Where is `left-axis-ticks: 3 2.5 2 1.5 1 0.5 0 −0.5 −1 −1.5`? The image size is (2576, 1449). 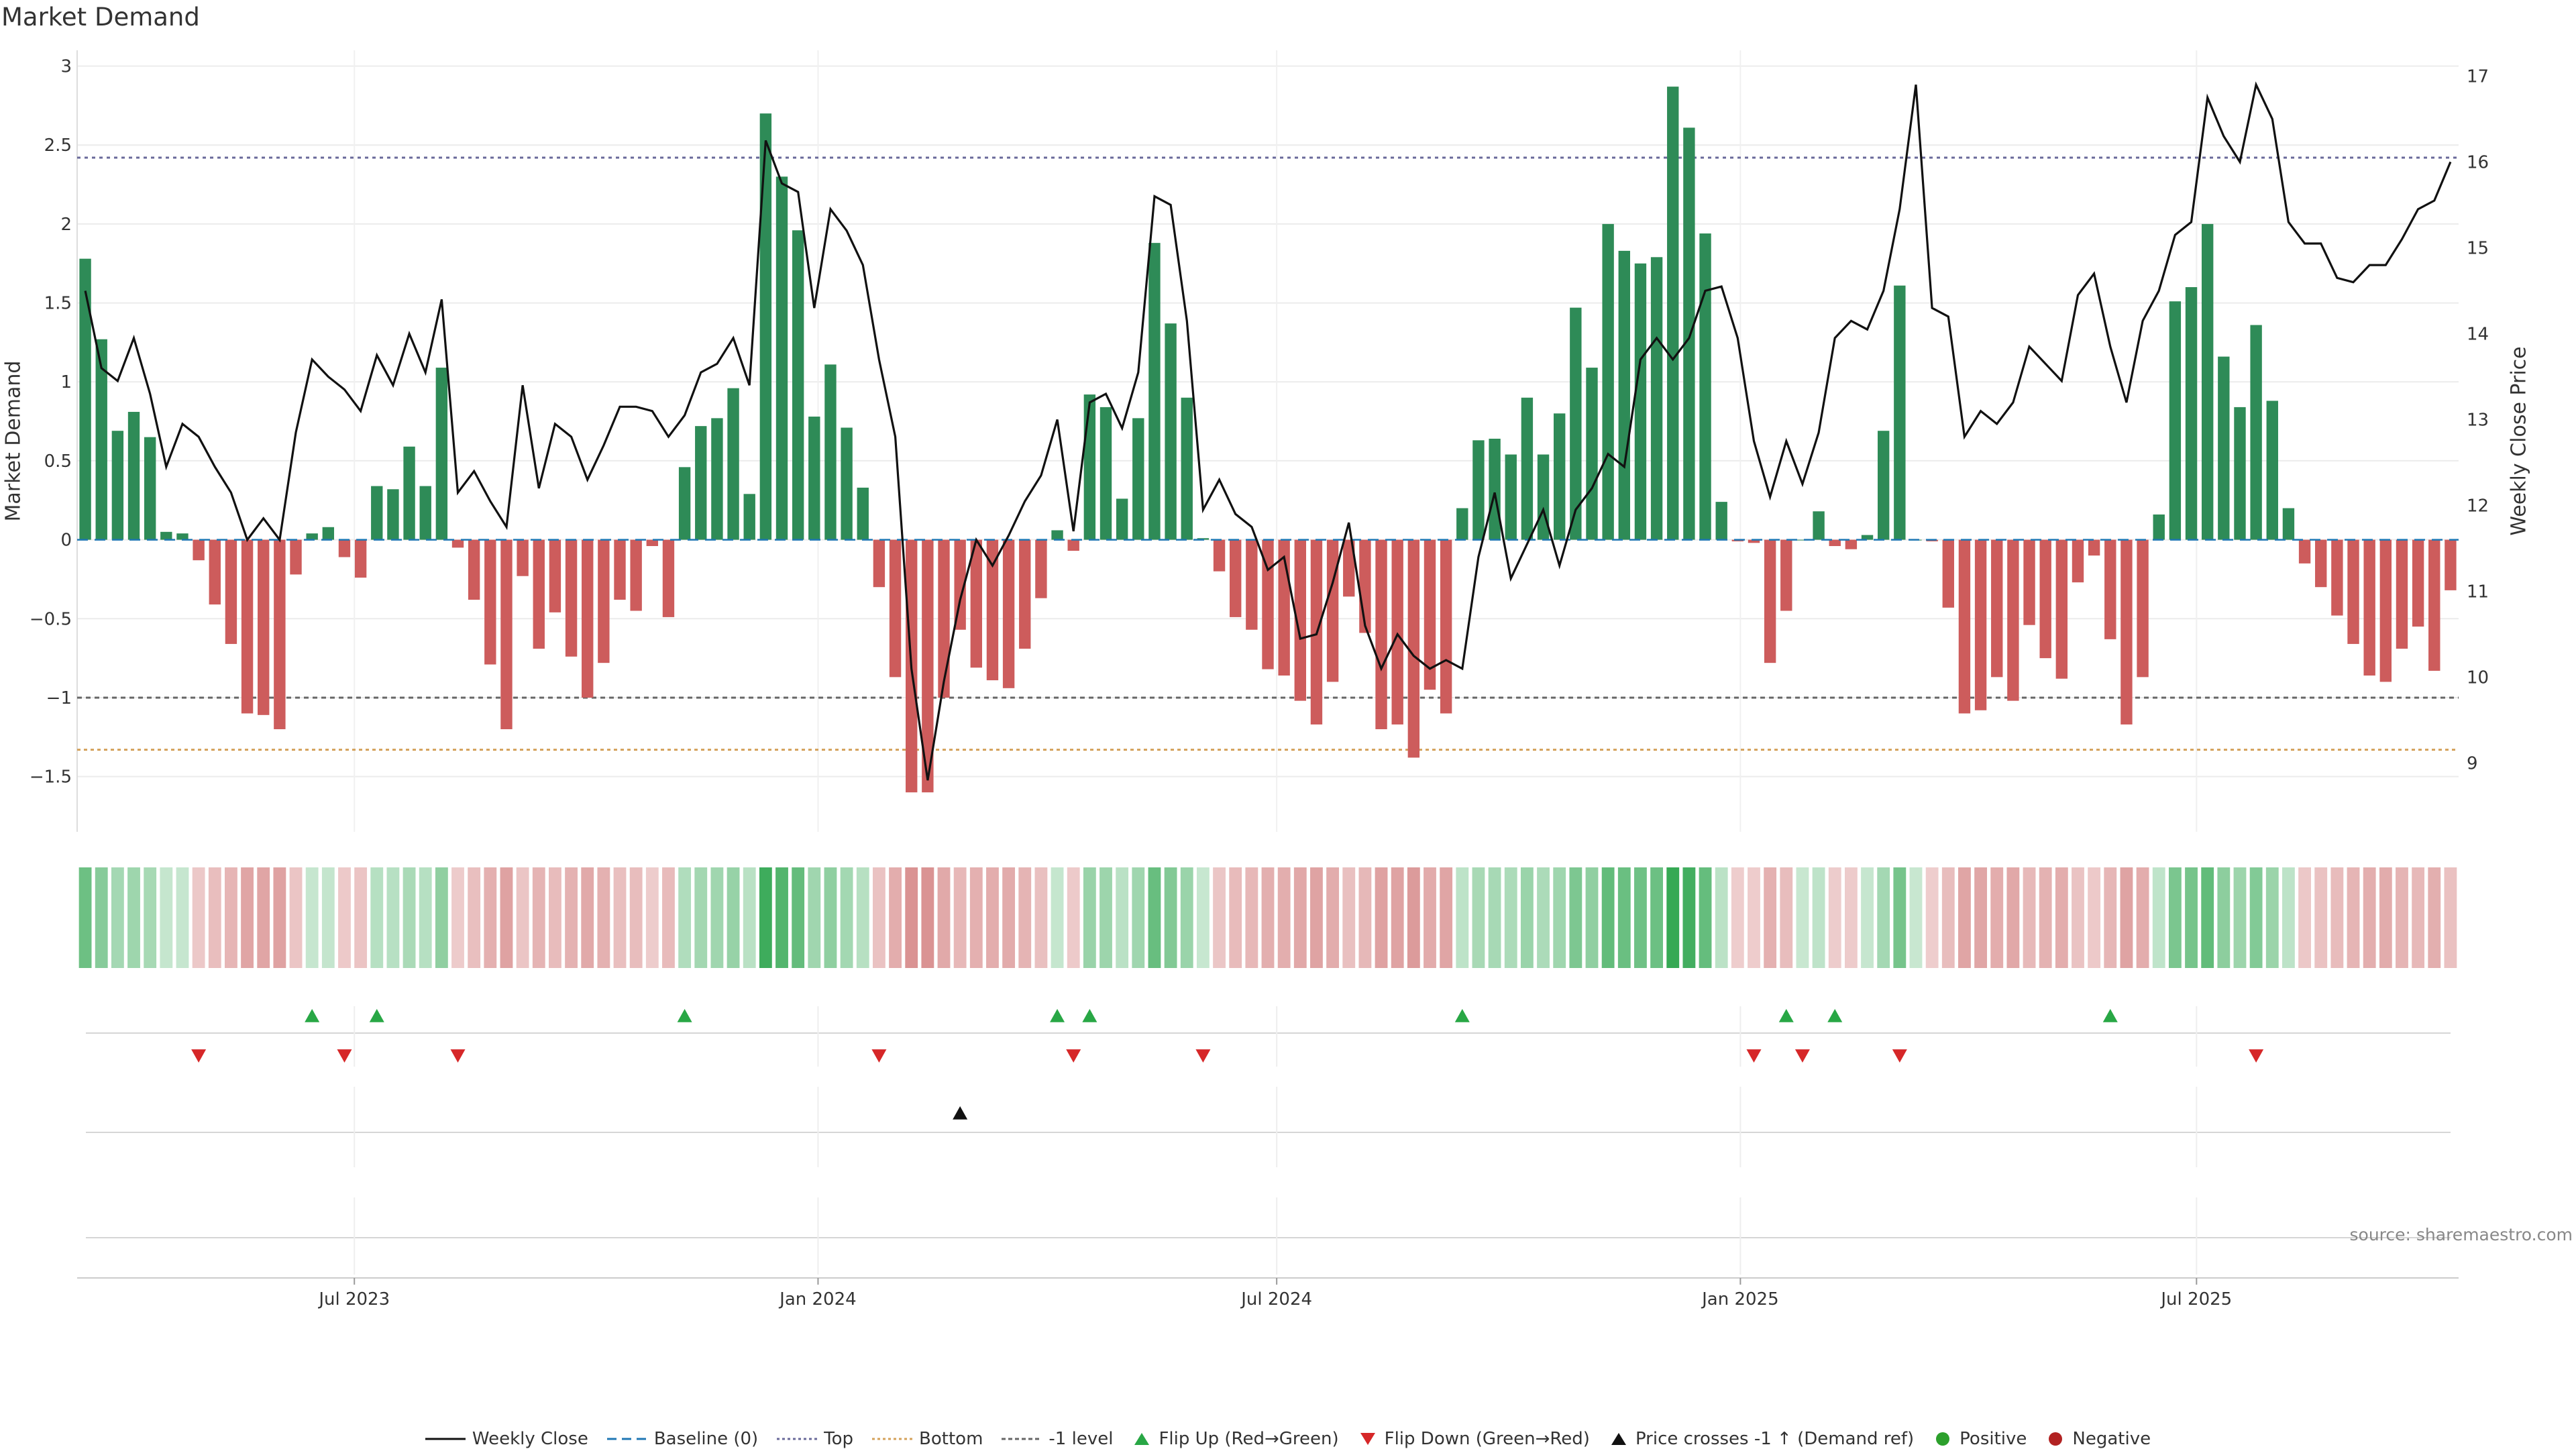
left-axis-ticks: 3 2.5 2 1.5 1 0.5 0 −0.5 −1 −1.5 is located at coordinates (51, 422).